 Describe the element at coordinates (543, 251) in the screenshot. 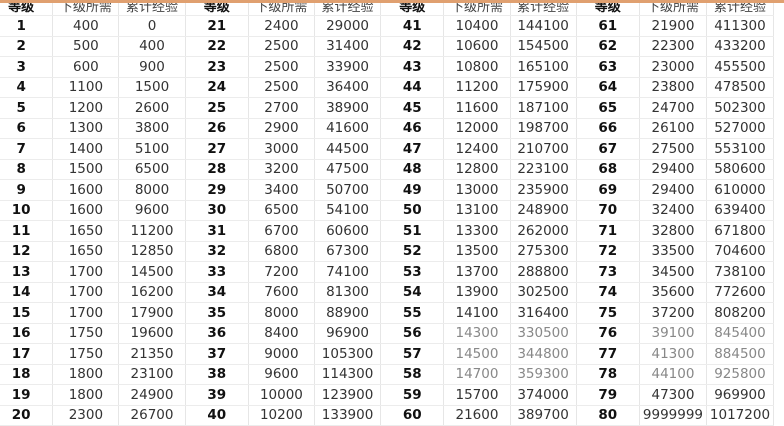

I see `cumulative-exp-cell: 275300` at that location.